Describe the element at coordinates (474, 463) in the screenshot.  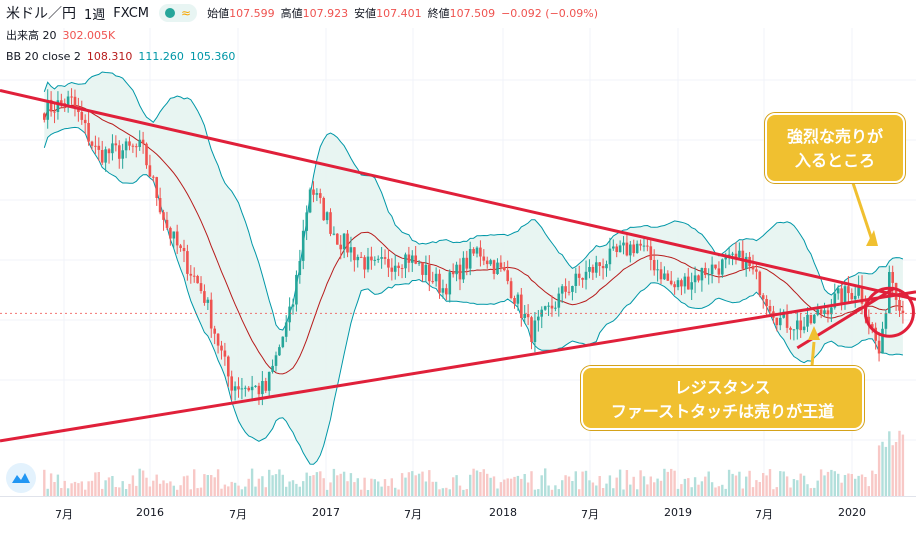
I see `volume-bars` at that location.